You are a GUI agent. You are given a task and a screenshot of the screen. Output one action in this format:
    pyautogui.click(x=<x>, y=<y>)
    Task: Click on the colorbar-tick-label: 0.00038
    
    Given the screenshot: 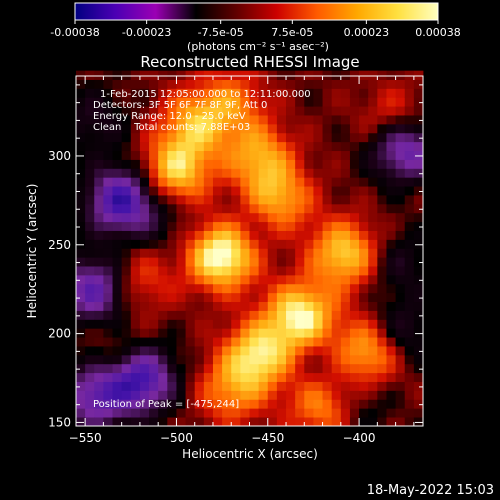 What is the action you would take?
    pyautogui.click(x=438, y=32)
    